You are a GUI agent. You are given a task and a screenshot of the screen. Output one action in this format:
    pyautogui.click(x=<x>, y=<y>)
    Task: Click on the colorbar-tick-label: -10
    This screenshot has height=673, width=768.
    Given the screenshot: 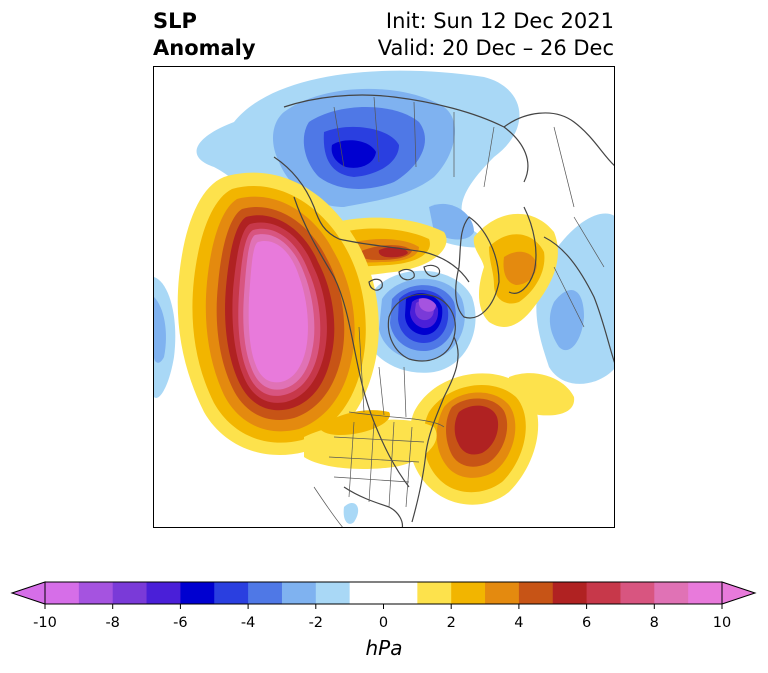 What is the action you would take?
    pyautogui.click(x=45, y=623)
    